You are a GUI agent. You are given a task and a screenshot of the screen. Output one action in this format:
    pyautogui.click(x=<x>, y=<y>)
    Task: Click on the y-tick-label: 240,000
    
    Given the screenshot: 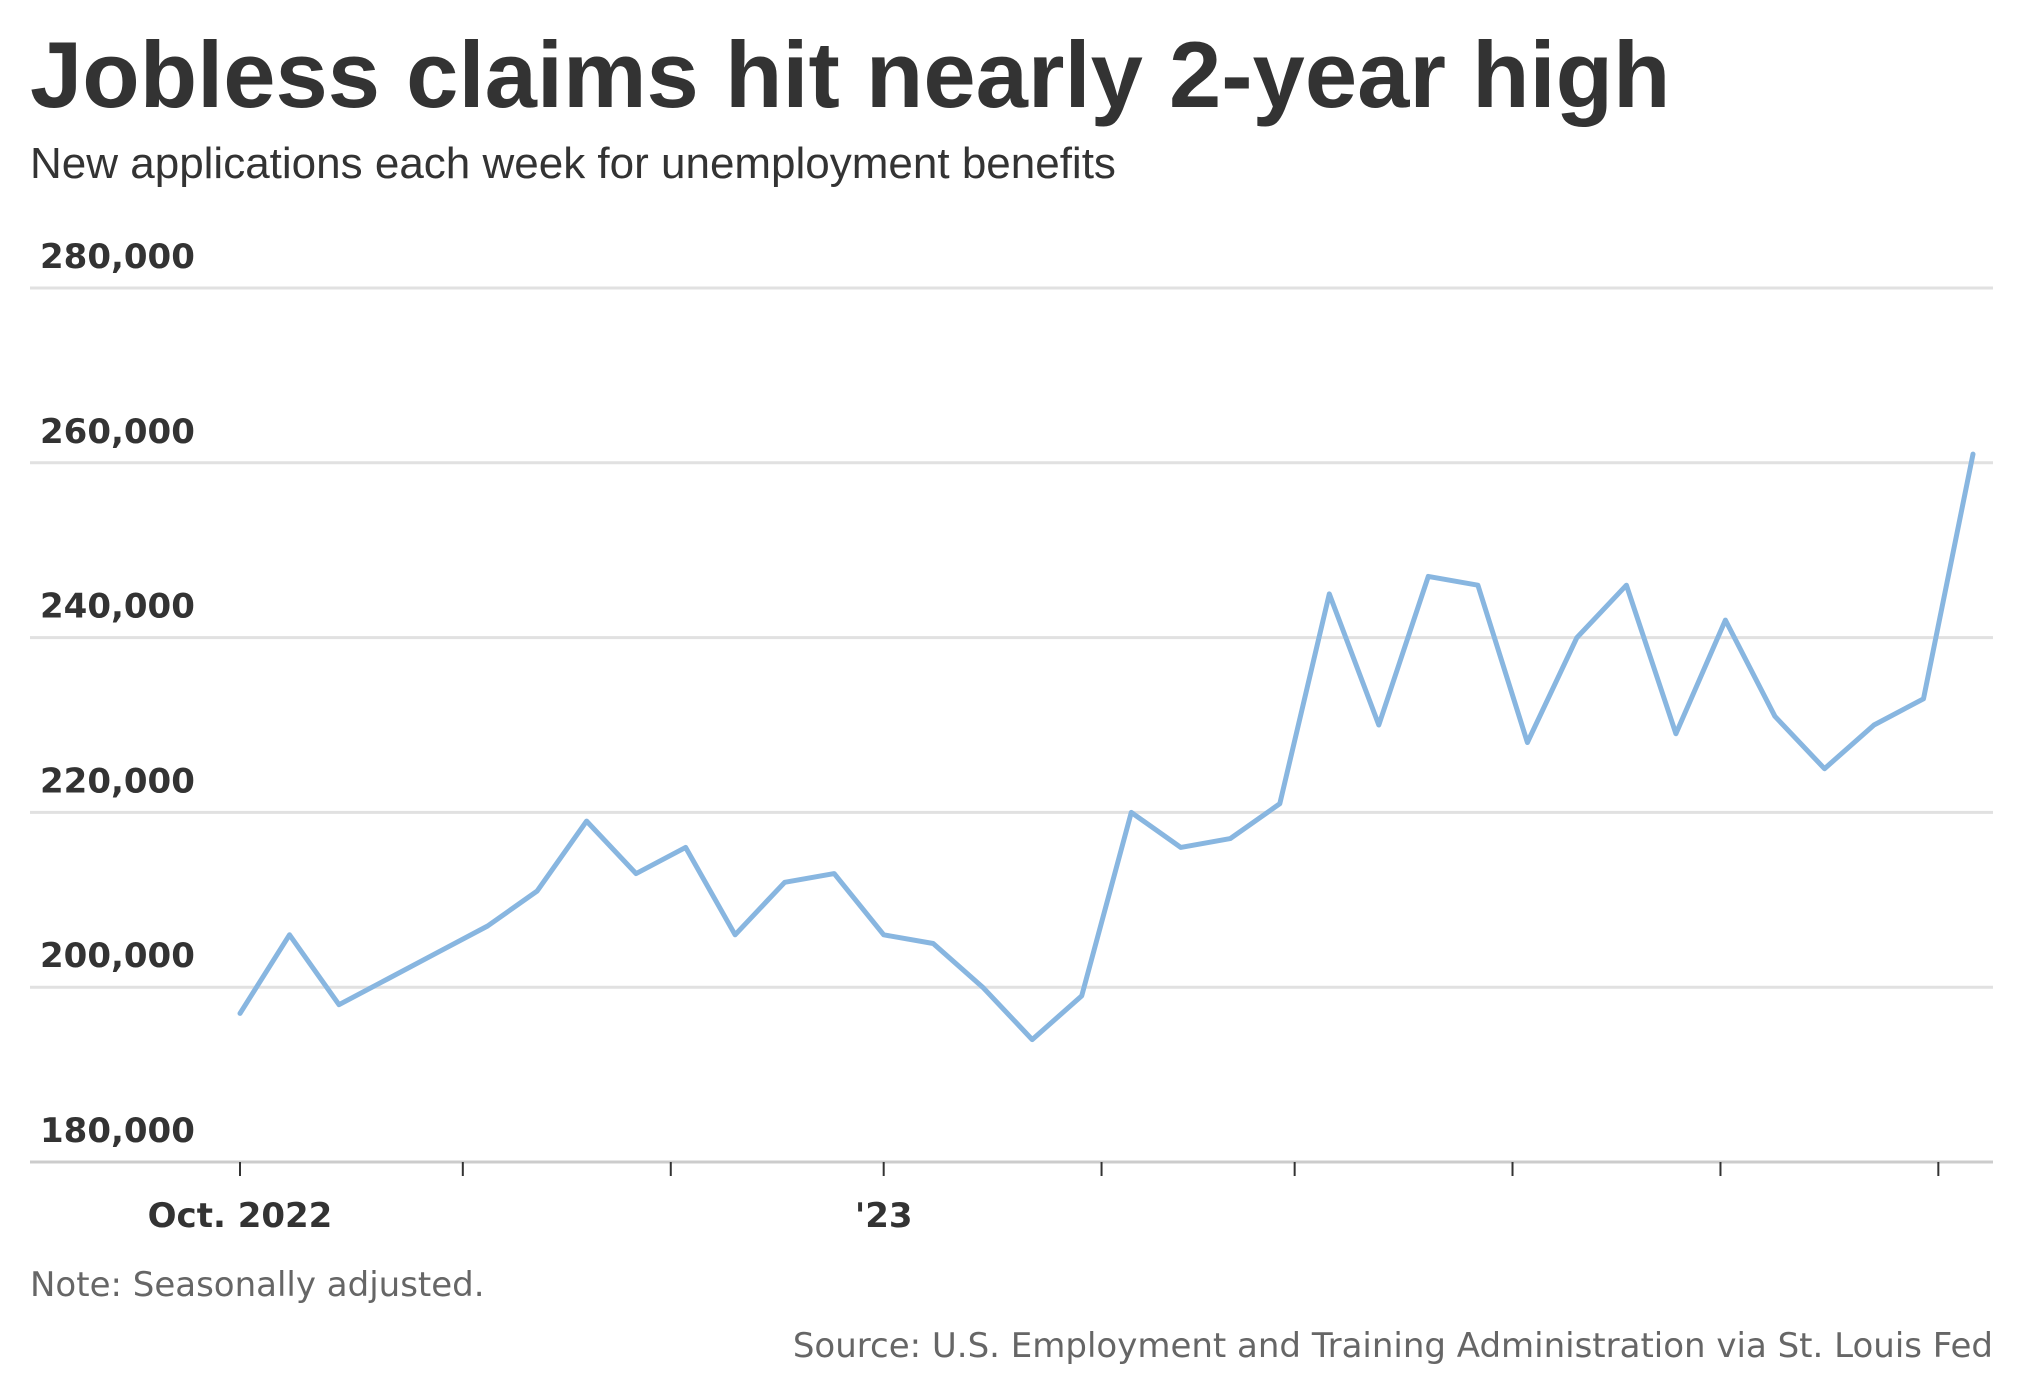 What is the action you would take?
    pyautogui.click(x=117, y=607)
    